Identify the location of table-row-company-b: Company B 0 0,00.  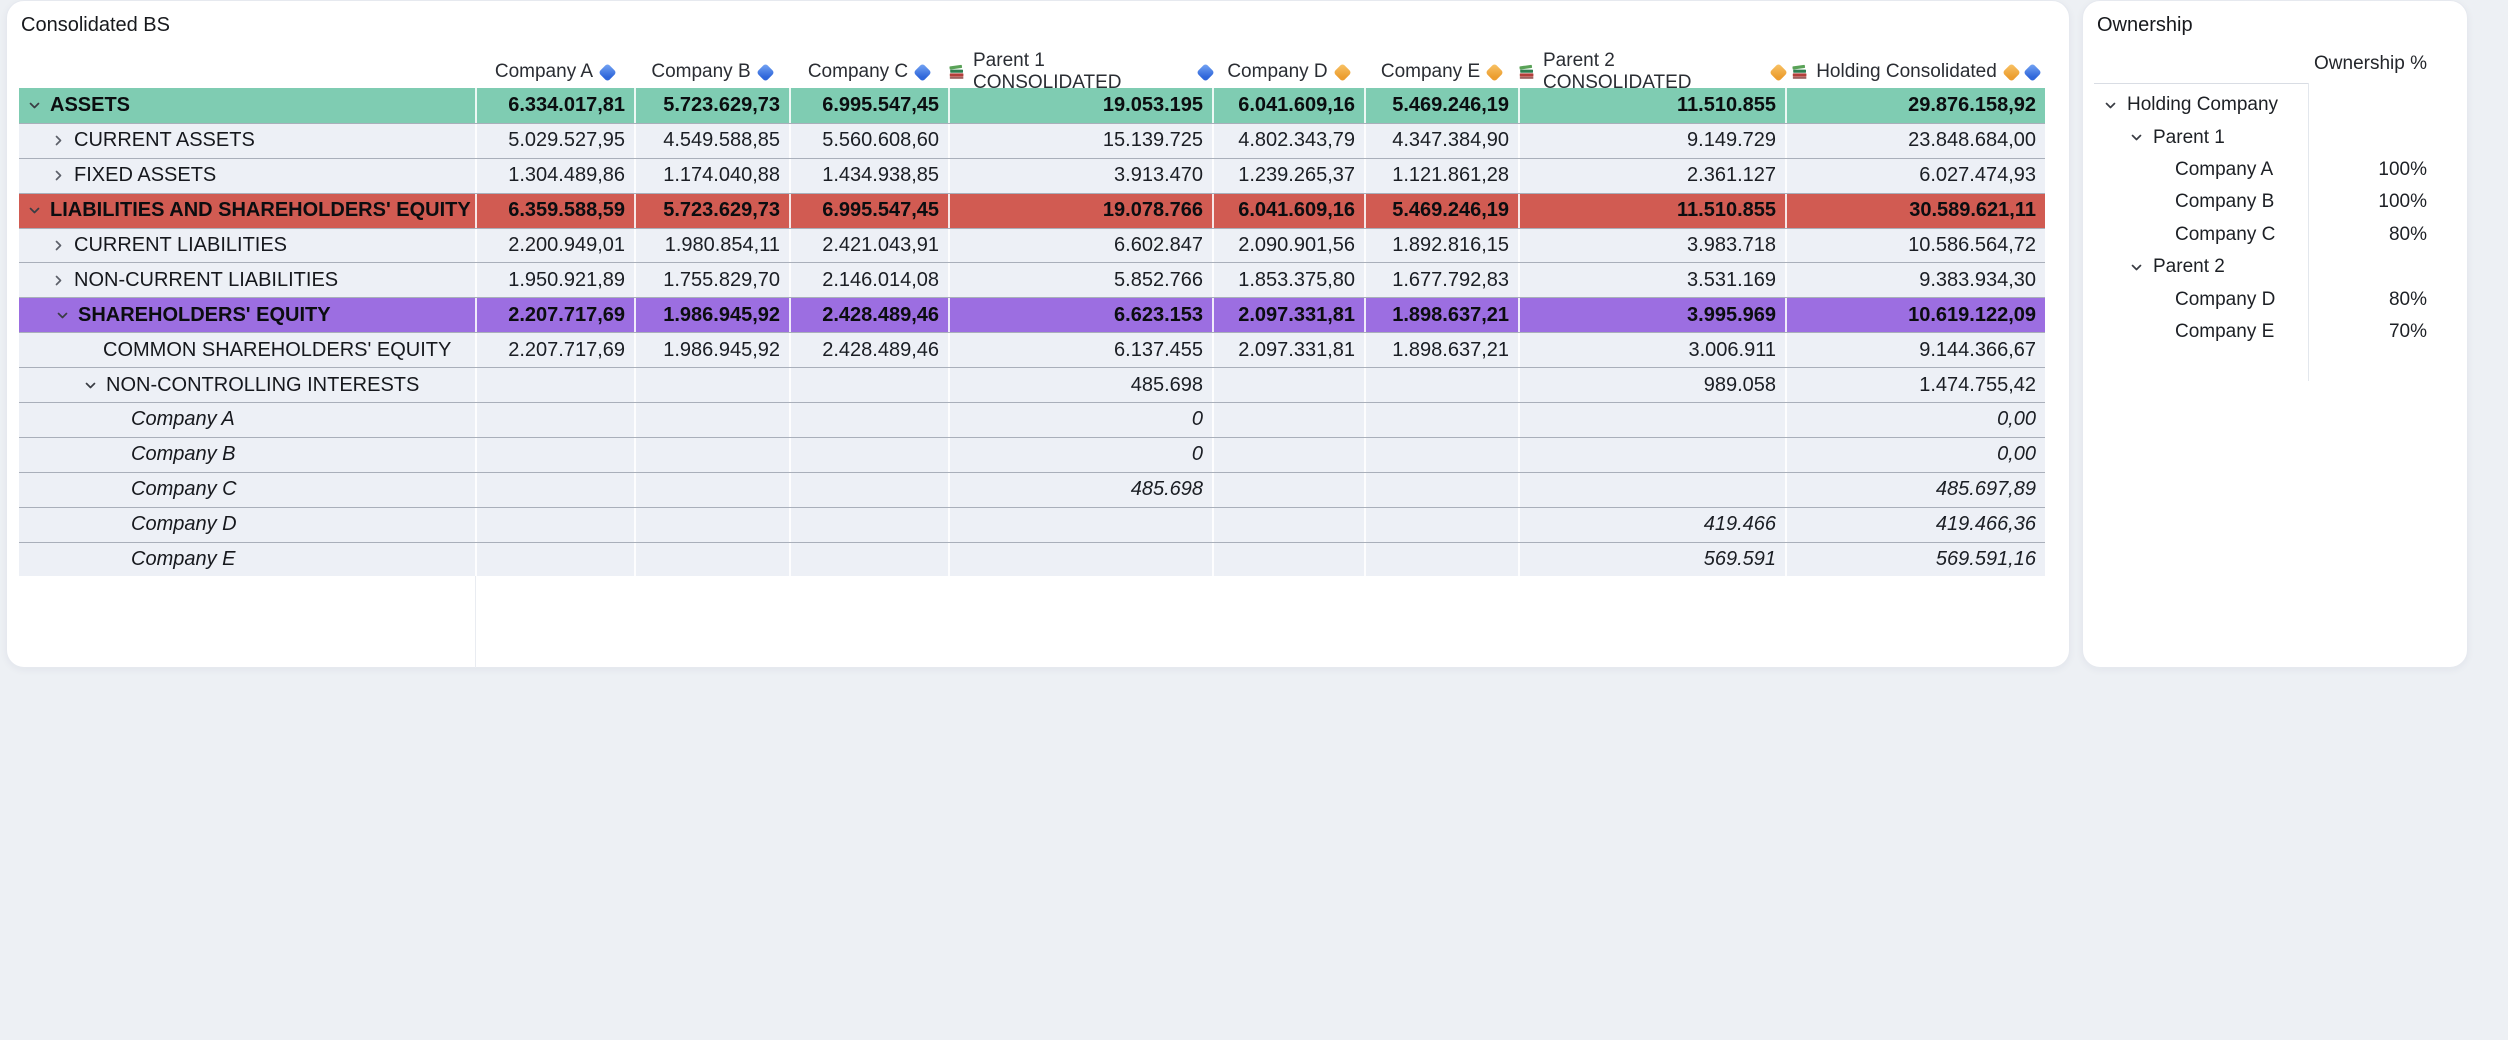
(1032, 454).